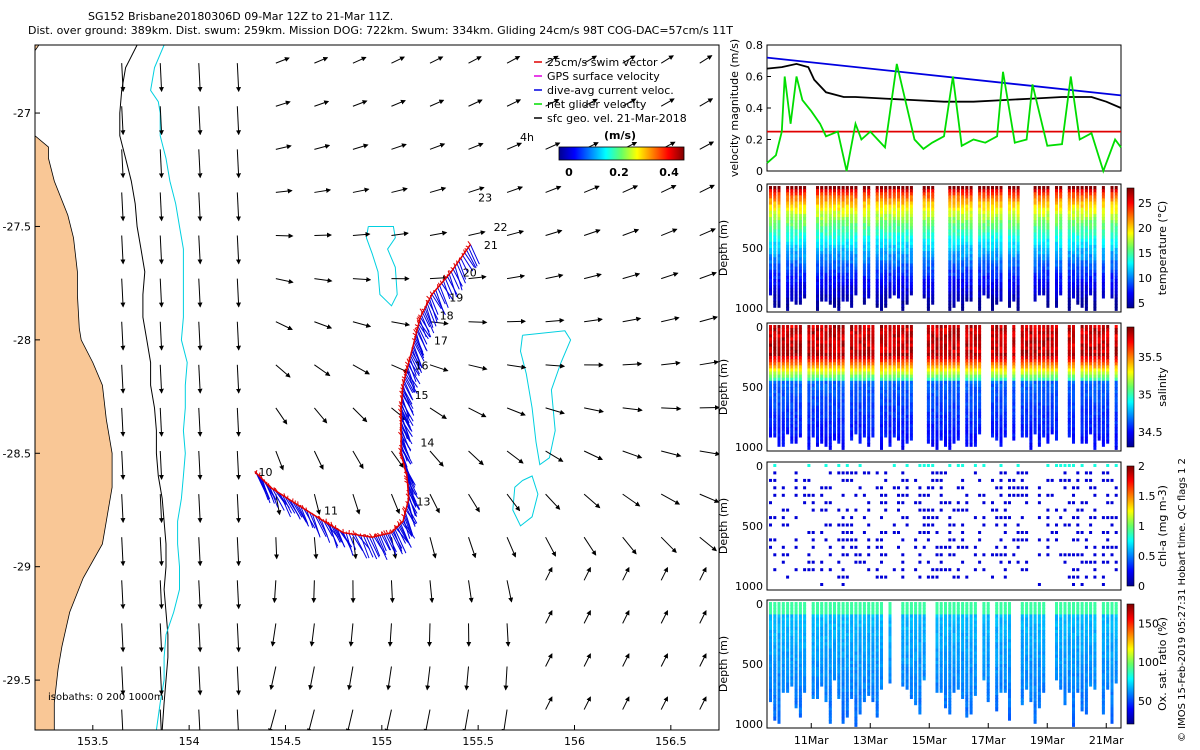  I want to click on dac-vector, so click(431, 315).